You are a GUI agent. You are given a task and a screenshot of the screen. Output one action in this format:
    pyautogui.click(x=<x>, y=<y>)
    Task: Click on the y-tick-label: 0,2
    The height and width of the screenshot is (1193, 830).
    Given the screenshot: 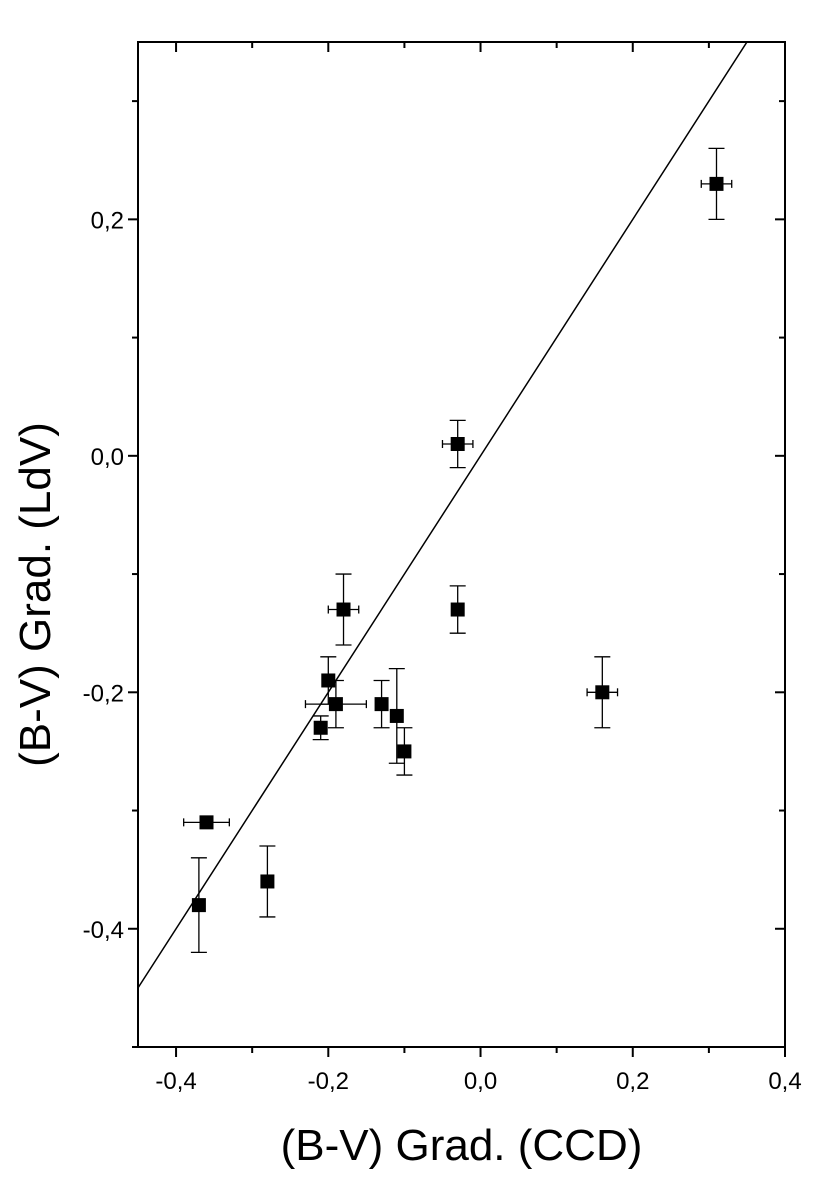 What is the action you would take?
    pyautogui.click(x=107, y=220)
    